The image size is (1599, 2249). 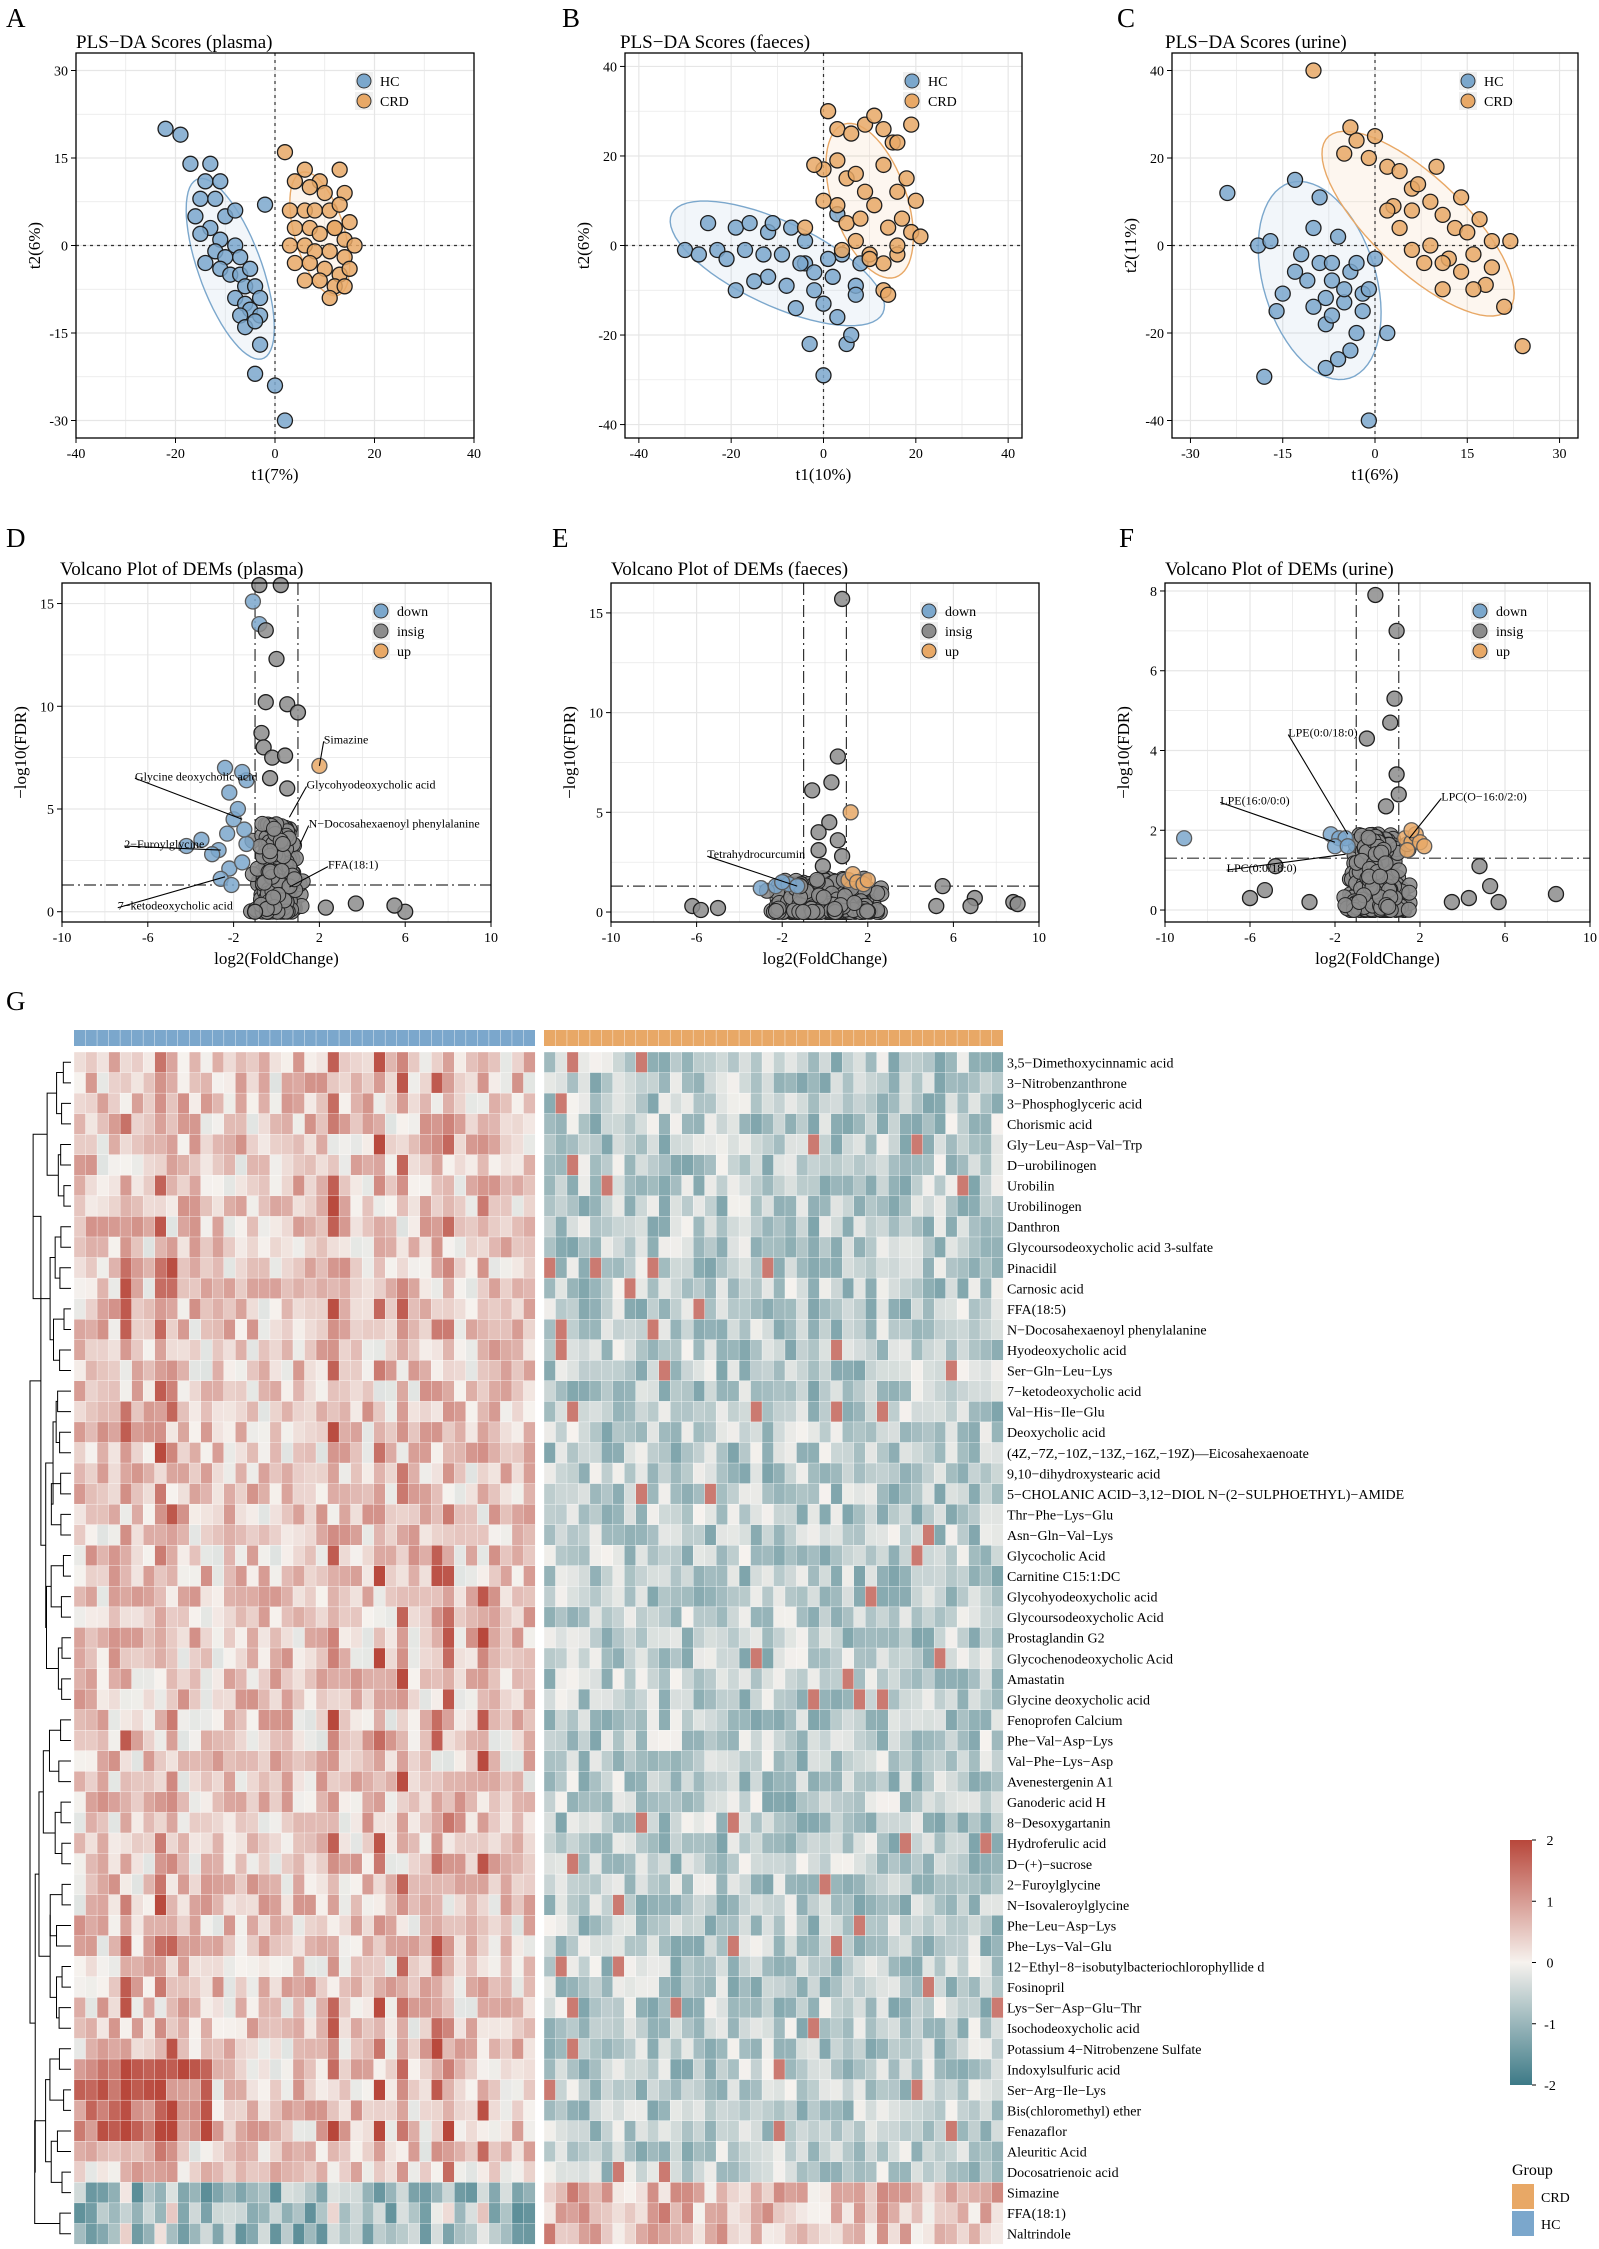 What do you see at coordinates (280, 585) in the screenshot?
I see `data-point-insig` at bounding box center [280, 585].